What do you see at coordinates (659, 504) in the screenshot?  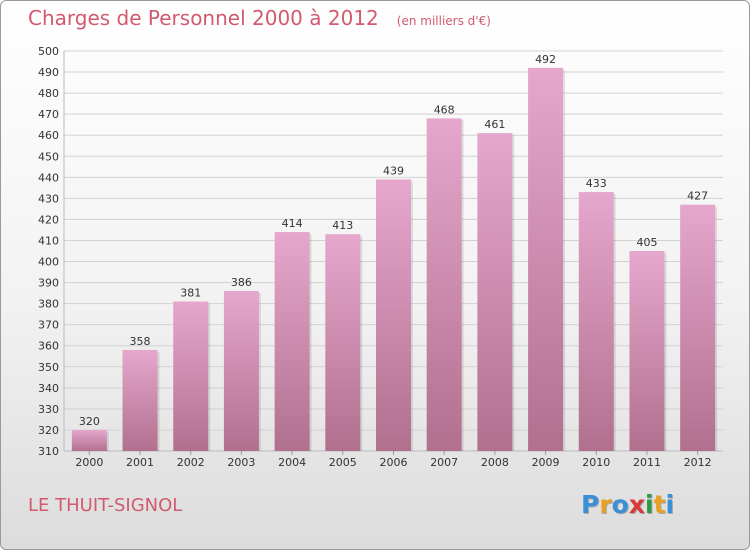 I see `logo-letter: t` at bounding box center [659, 504].